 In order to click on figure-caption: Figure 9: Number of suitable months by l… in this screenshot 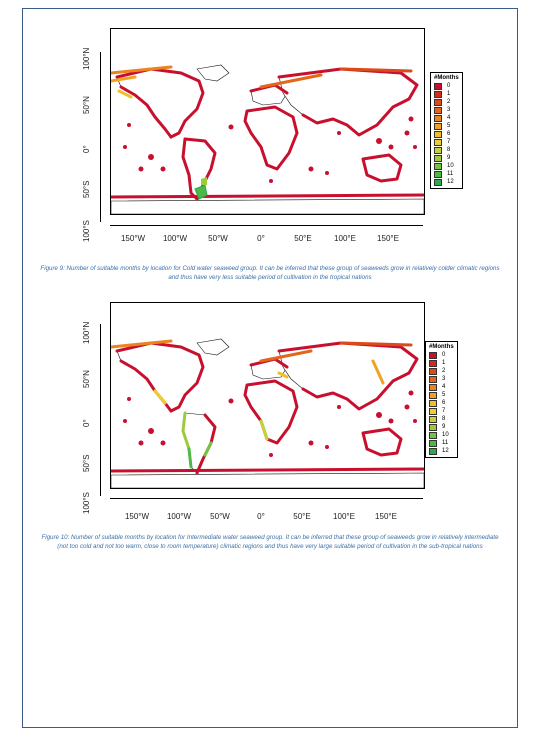, I will do `click(270, 273)`.